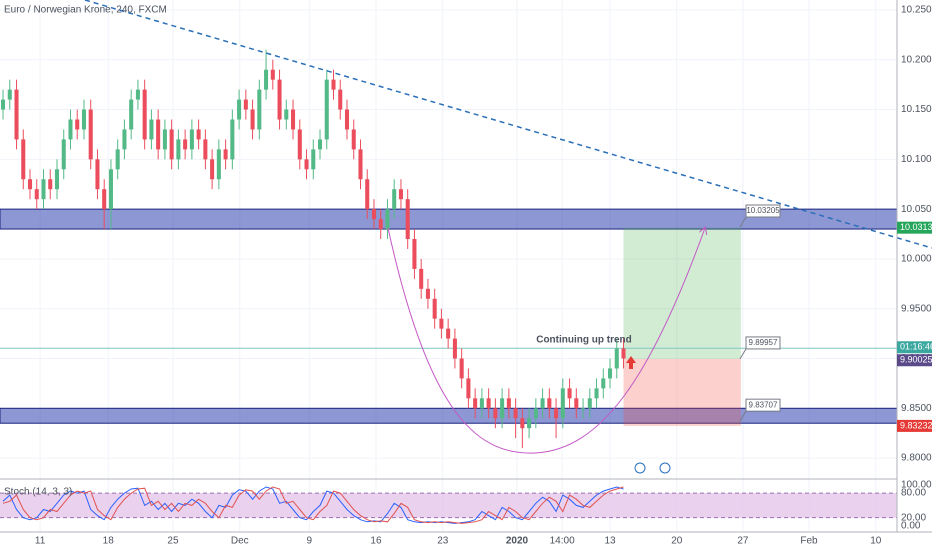 The image size is (932, 550). Describe the element at coordinates (38, 492) in the screenshot. I see `indicator-name: Stoch (14, 3, 3)` at that location.